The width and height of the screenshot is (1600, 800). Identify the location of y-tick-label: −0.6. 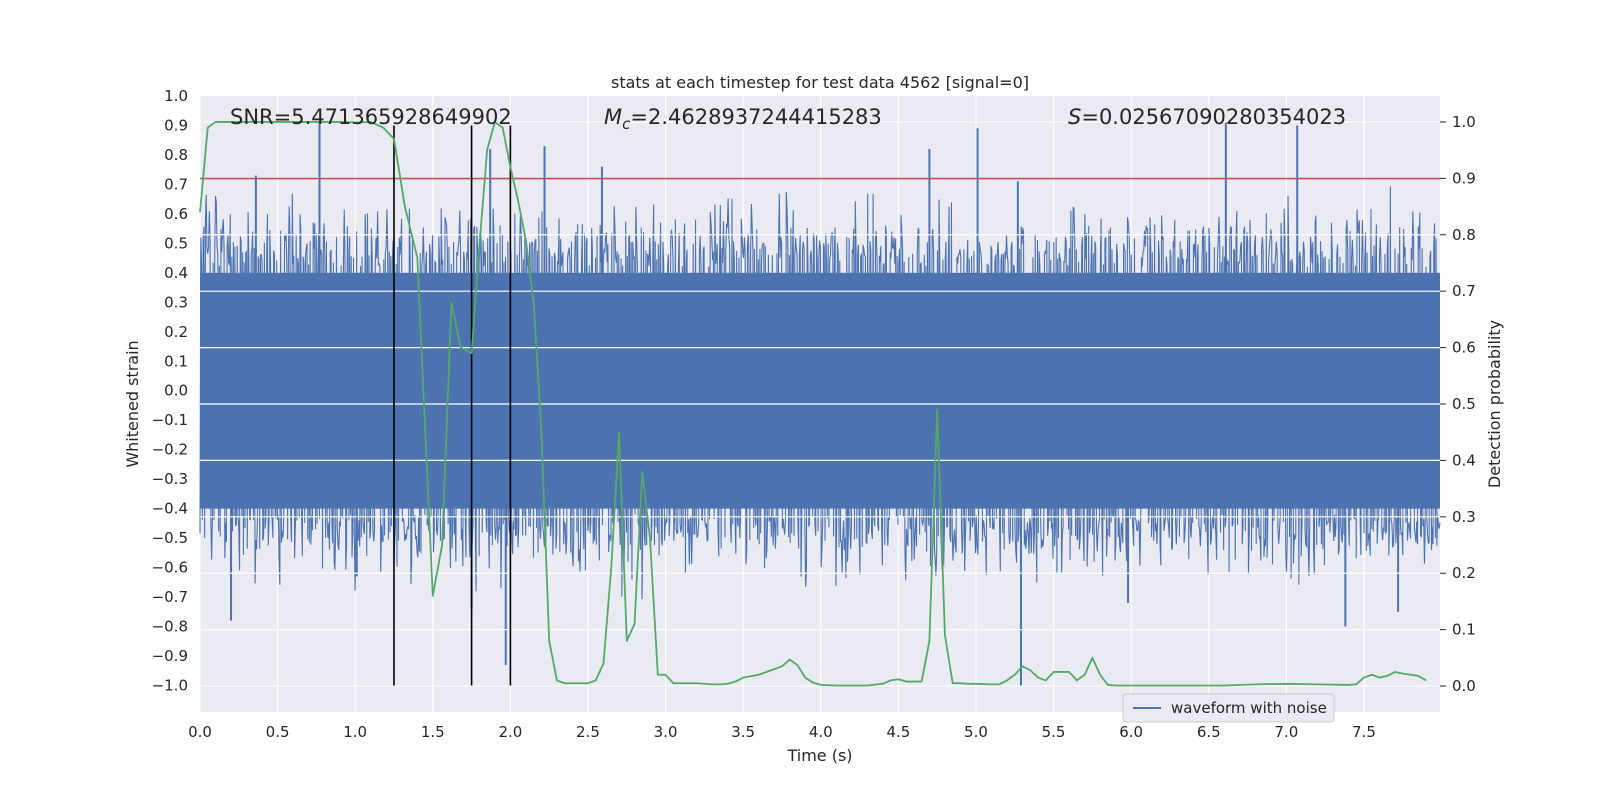
(170, 568).